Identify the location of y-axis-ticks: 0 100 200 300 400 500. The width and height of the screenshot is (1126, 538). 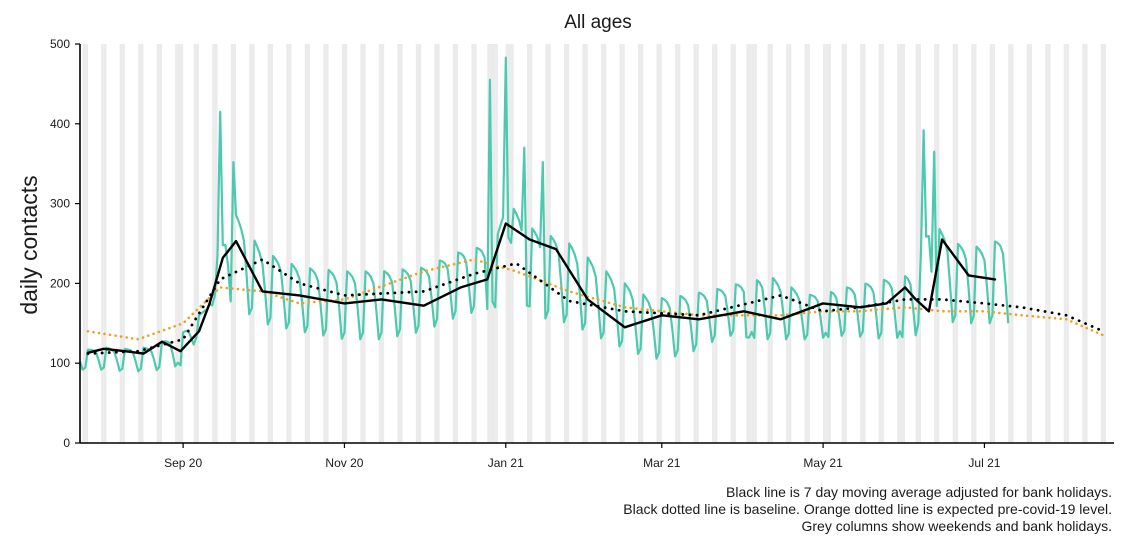
(65, 243).